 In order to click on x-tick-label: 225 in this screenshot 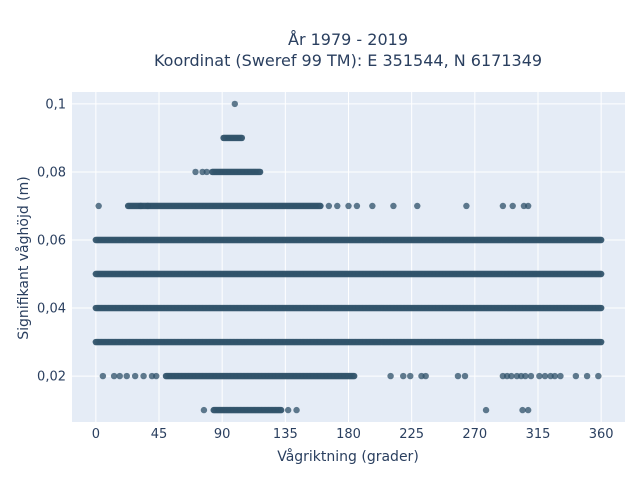, I will do `click(411, 434)`.